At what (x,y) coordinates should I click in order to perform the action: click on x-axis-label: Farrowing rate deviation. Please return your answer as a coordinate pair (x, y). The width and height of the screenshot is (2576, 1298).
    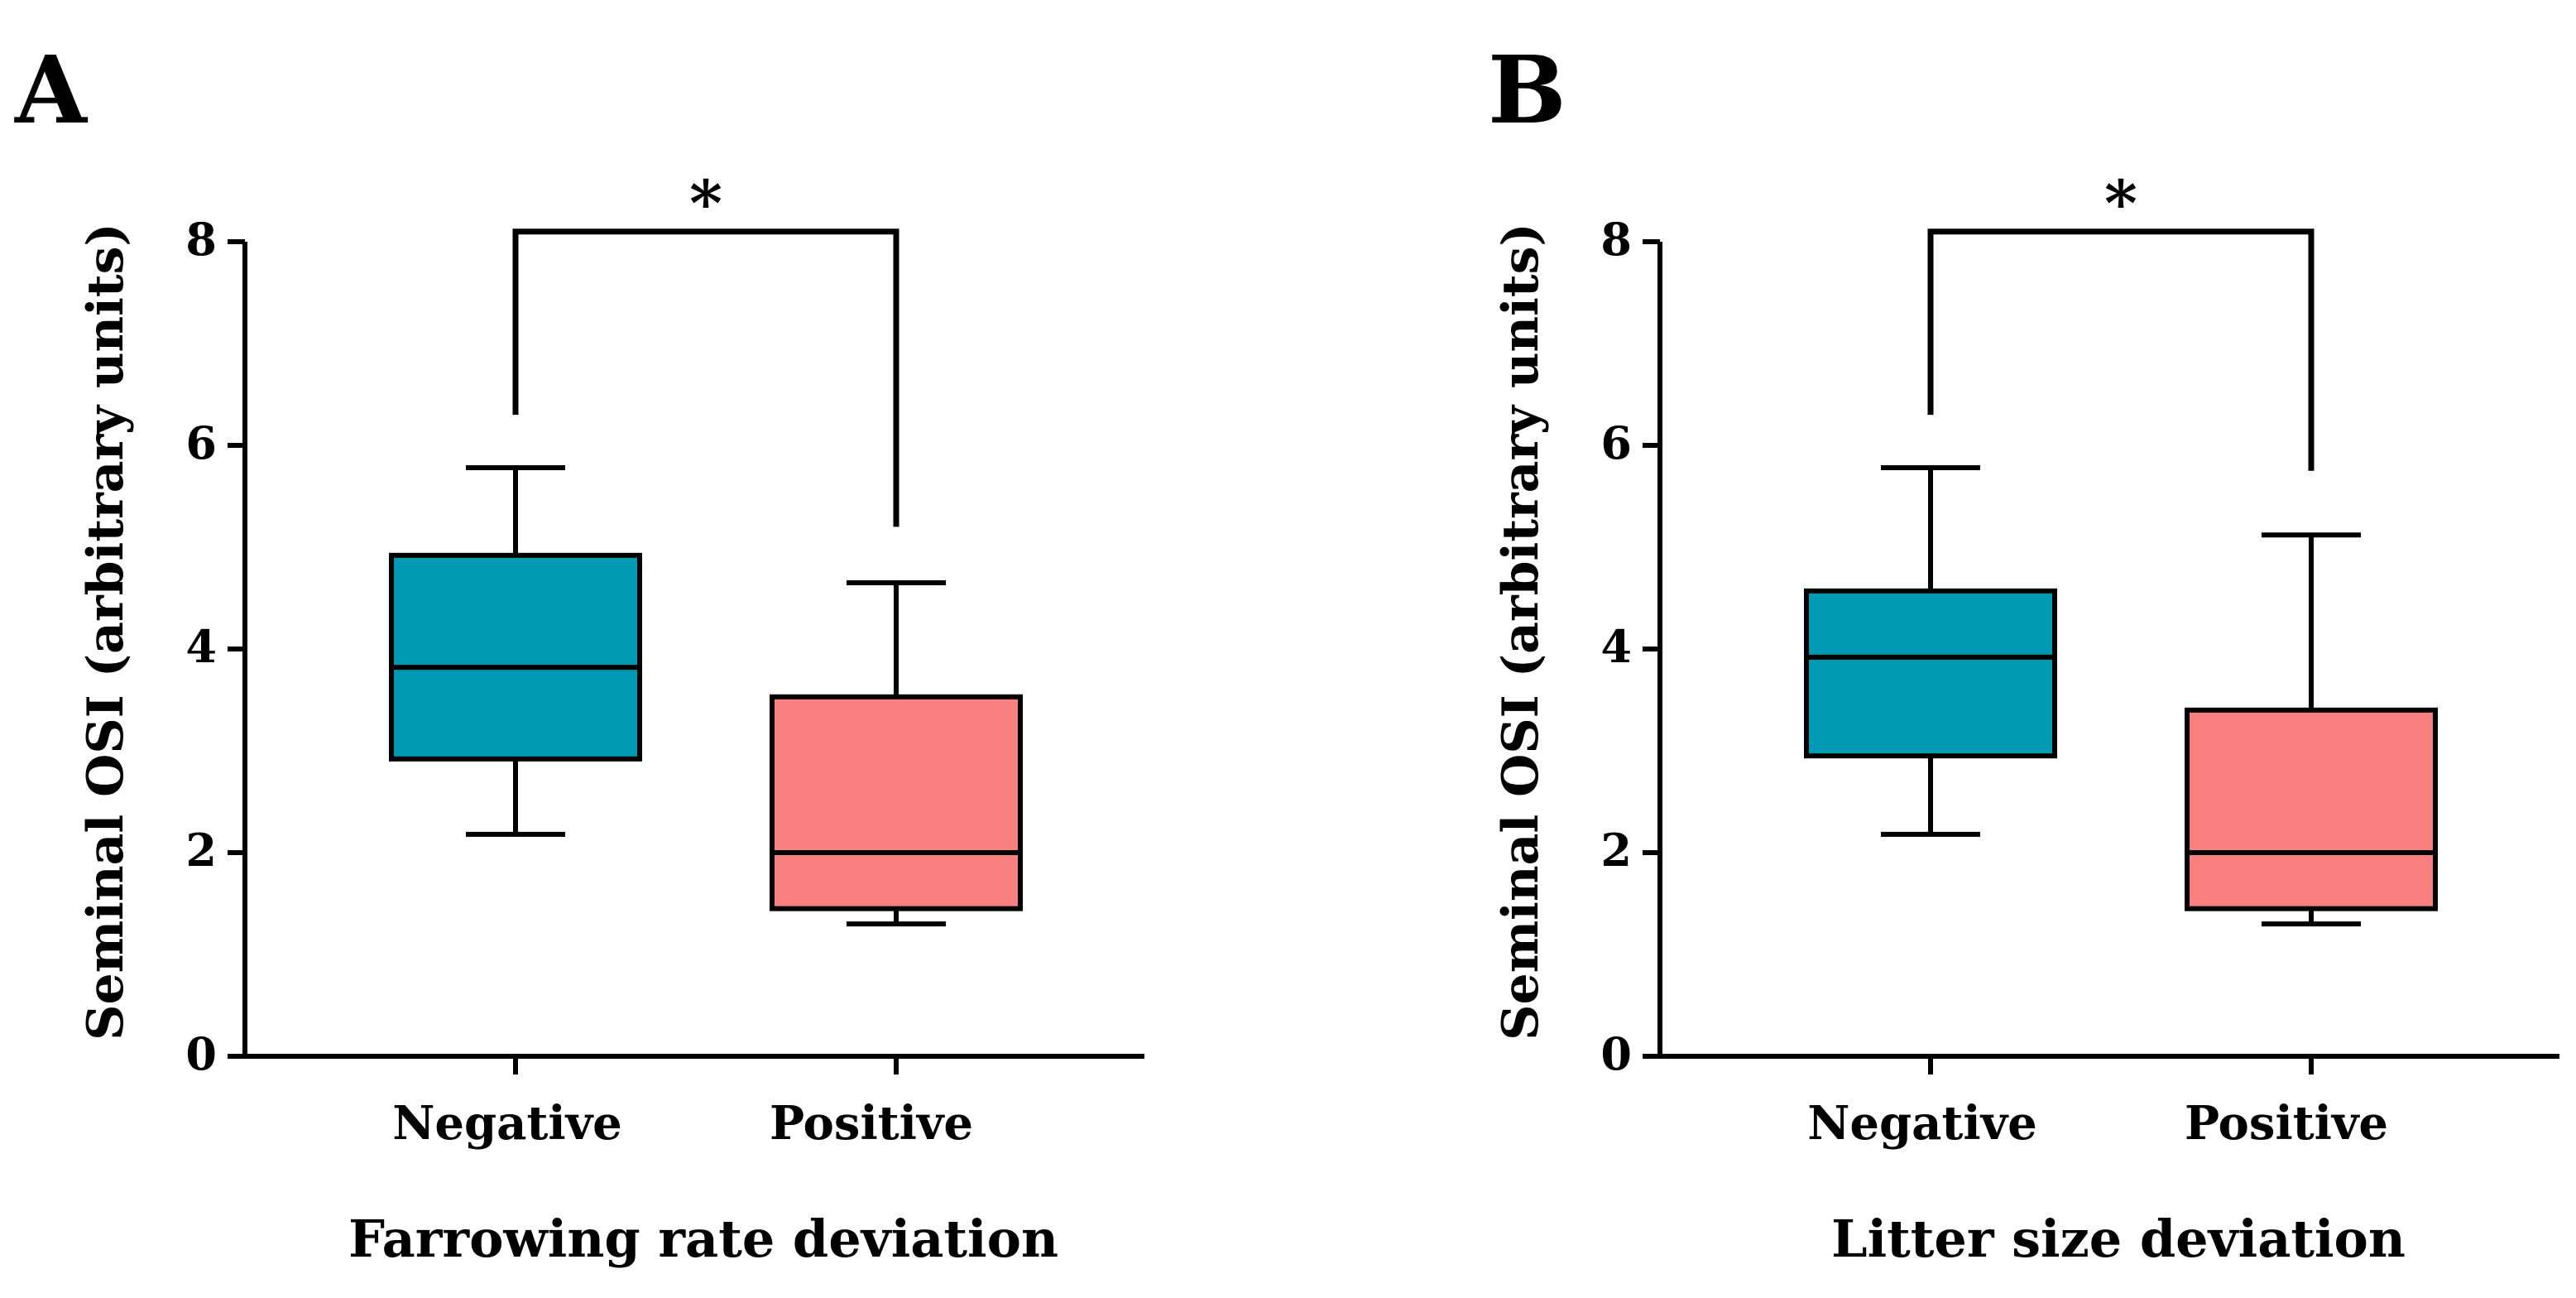
    Looking at the image, I should click on (703, 1239).